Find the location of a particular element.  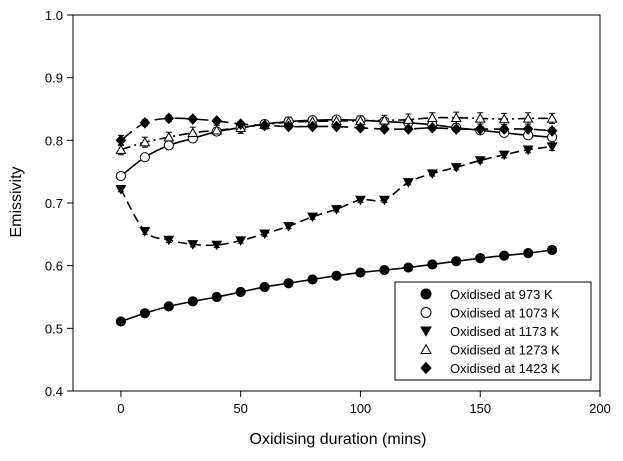

y-tick-label: 0.4 is located at coordinates (54, 391).